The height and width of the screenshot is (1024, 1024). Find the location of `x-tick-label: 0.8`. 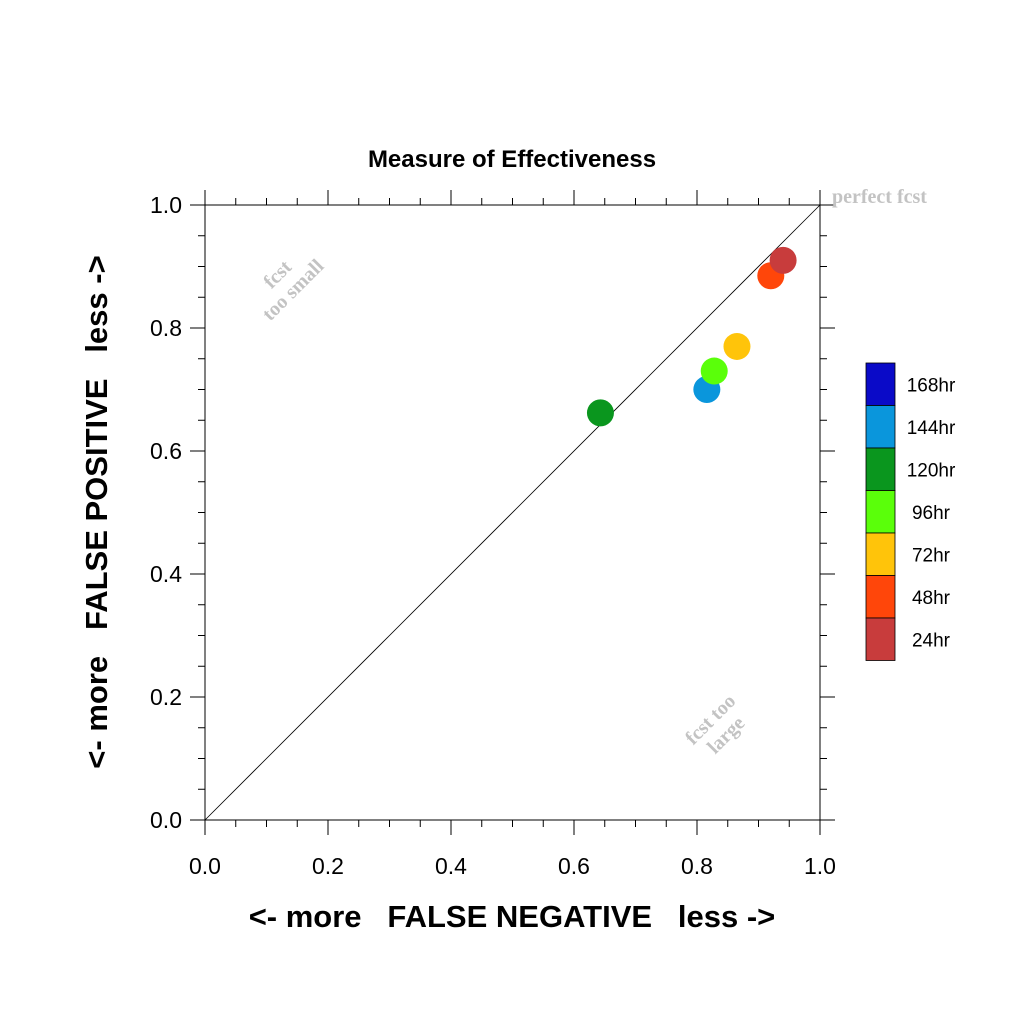

x-tick-label: 0.8 is located at coordinates (697, 866).